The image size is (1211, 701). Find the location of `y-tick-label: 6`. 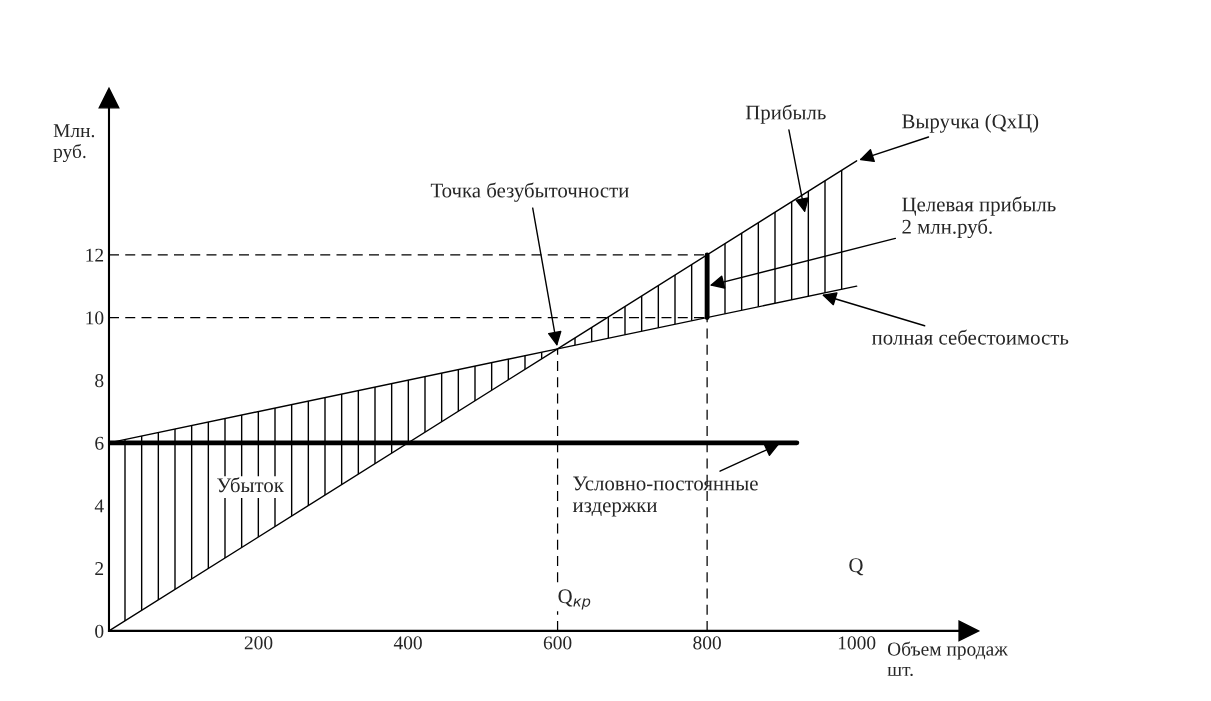

y-tick-label: 6 is located at coordinates (99, 443).